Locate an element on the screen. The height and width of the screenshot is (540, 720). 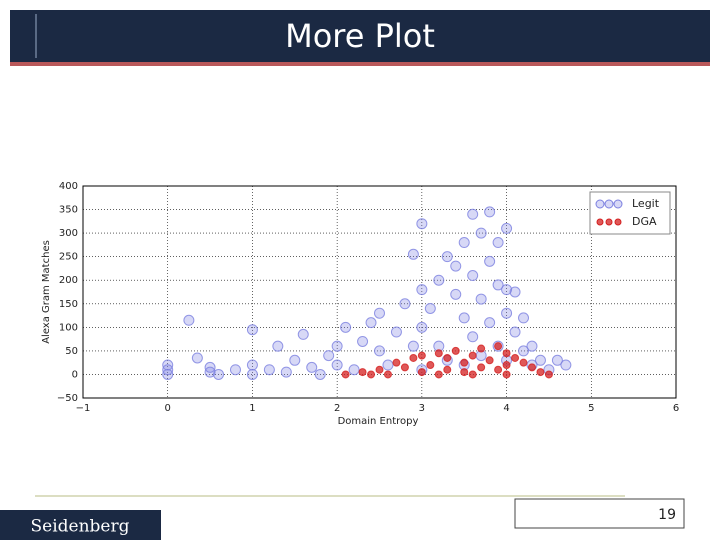
x-tick-label: 3 is located at coordinates (422, 408).